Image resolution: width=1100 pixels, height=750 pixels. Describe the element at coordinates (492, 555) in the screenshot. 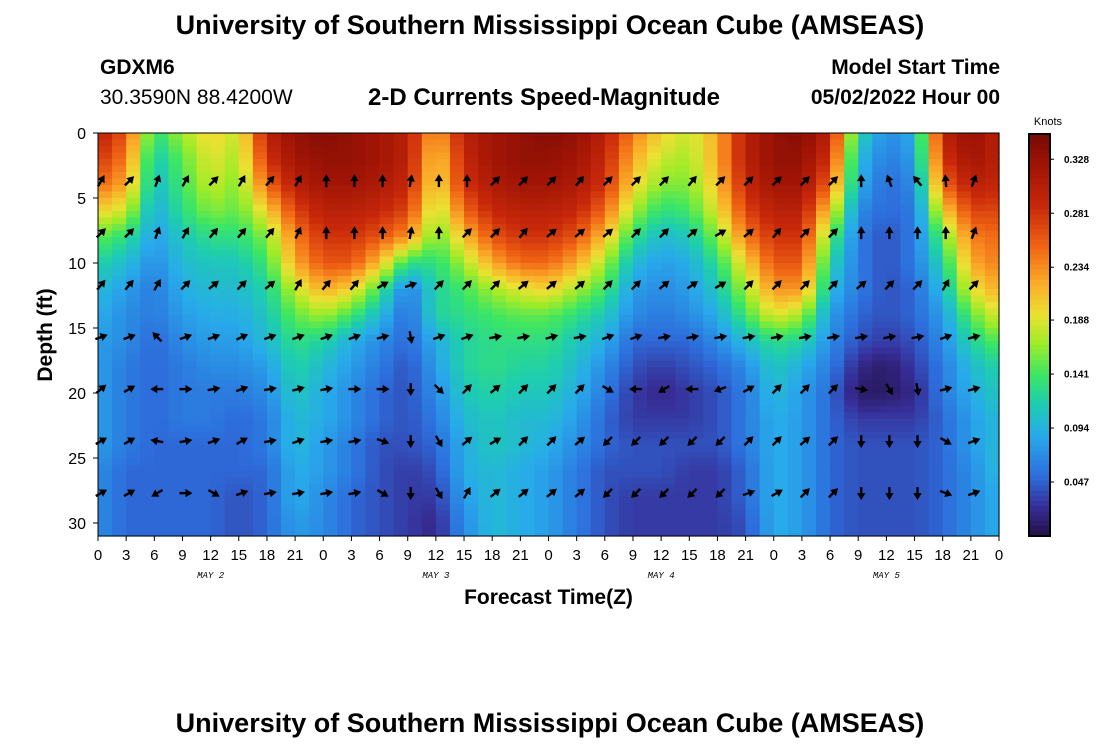

I see `x-tick-label: 18` at that location.